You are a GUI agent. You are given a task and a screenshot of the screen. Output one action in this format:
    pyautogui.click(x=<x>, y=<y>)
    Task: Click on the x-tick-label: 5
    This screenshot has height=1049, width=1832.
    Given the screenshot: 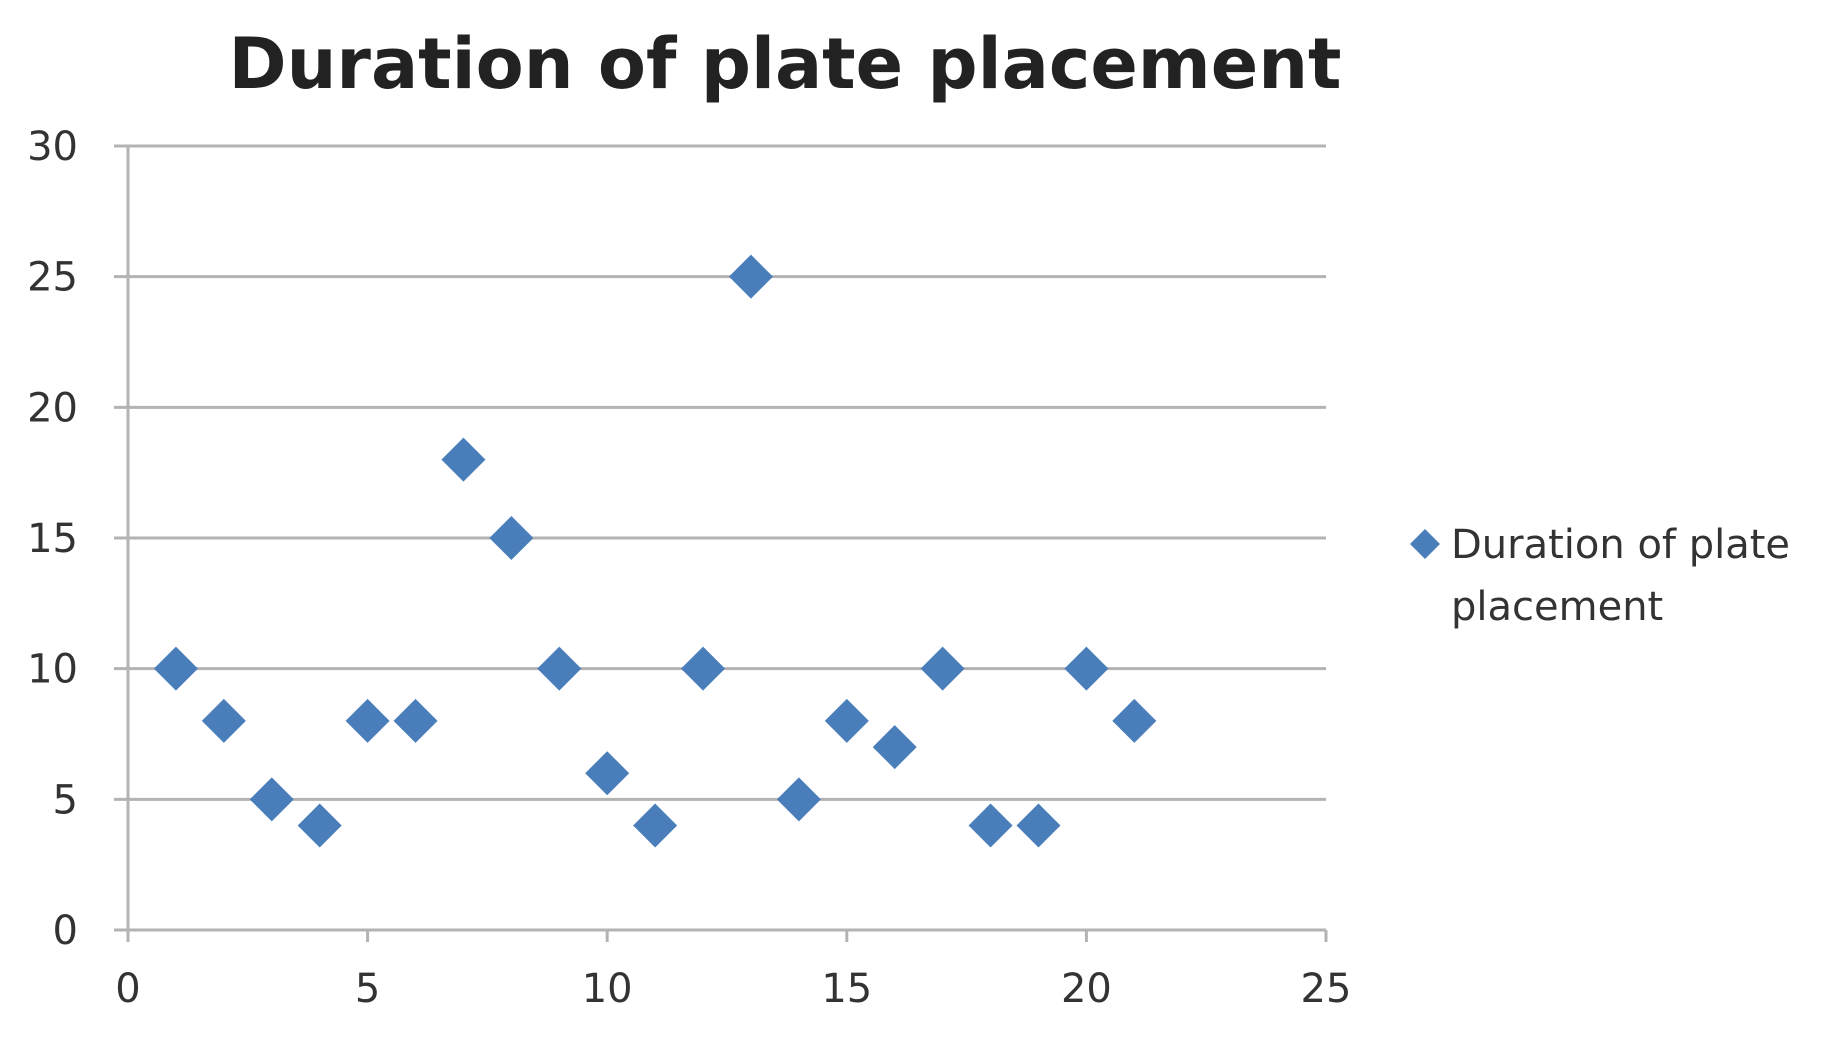 What is the action you would take?
    pyautogui.click(x=367, y=989)
    